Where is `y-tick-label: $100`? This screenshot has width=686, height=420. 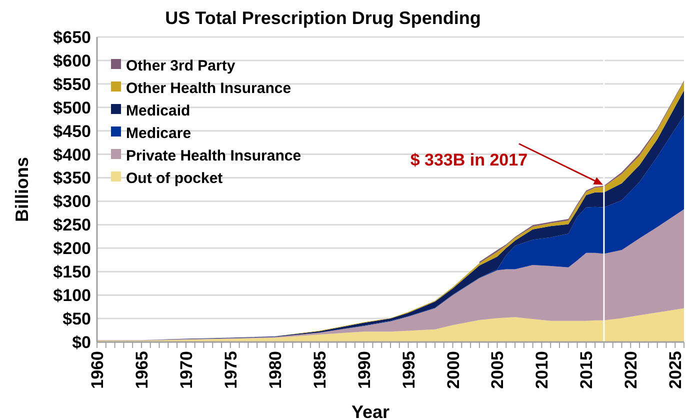
y-tick-label: $100 is located at coordinates (72, 296).